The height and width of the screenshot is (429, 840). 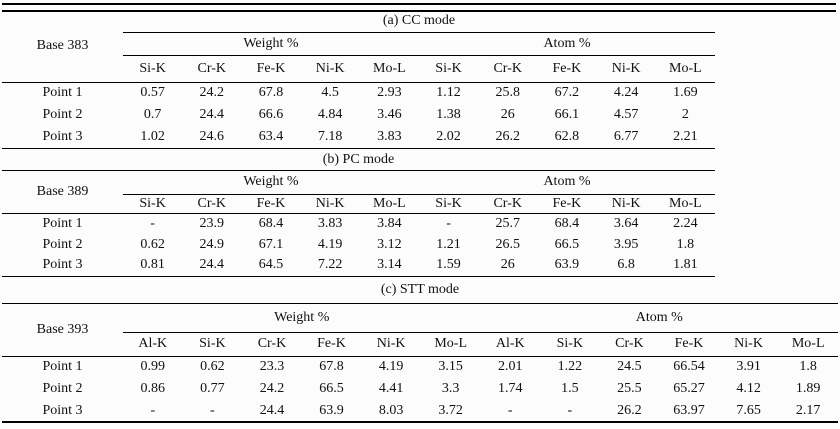 I want to click on value-cell: 2.93, so click(x=389, y=93).